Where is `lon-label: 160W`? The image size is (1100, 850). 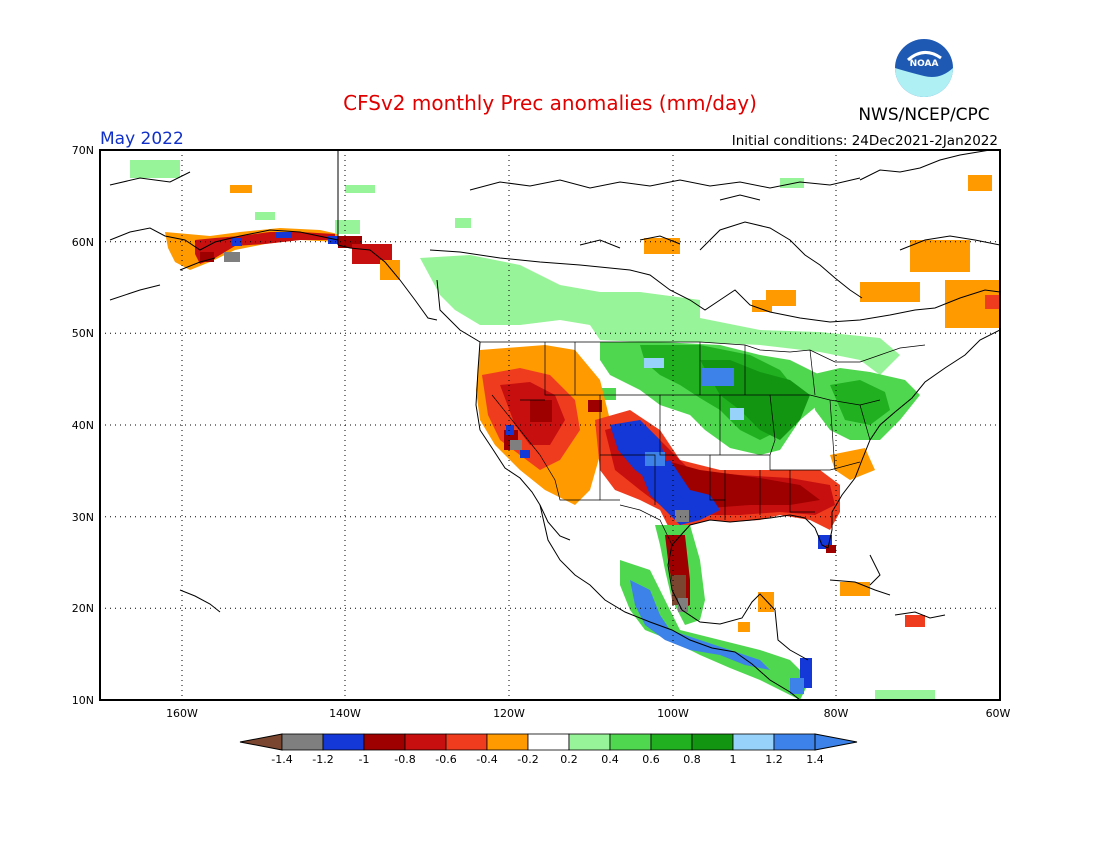 lon-label: 160W is located at coordinates (182, 713).